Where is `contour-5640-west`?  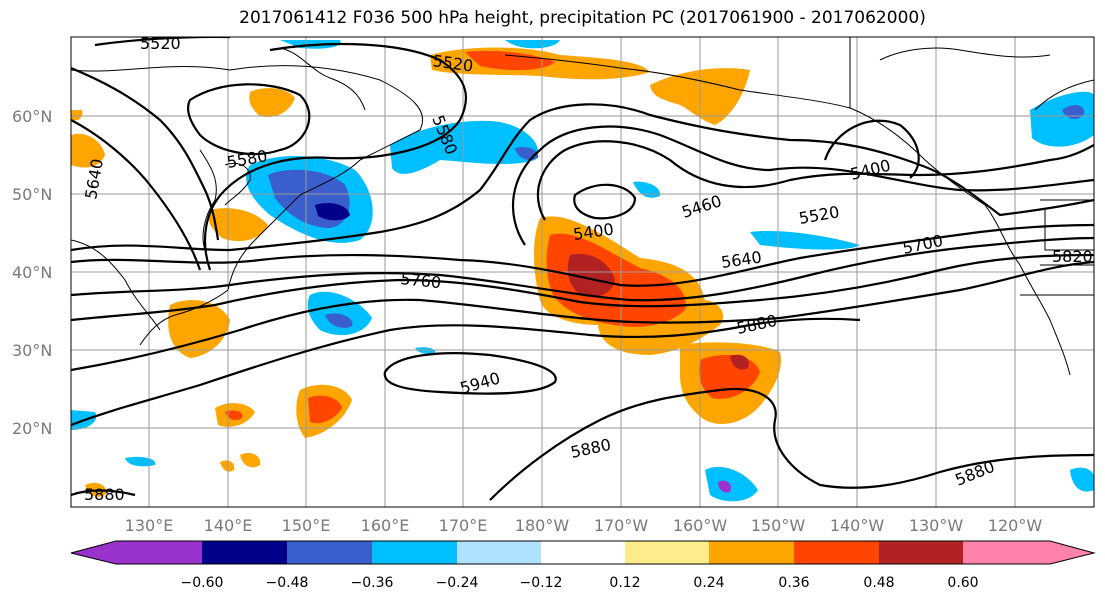
contour-5640-west is located at coordinates (136, 195).